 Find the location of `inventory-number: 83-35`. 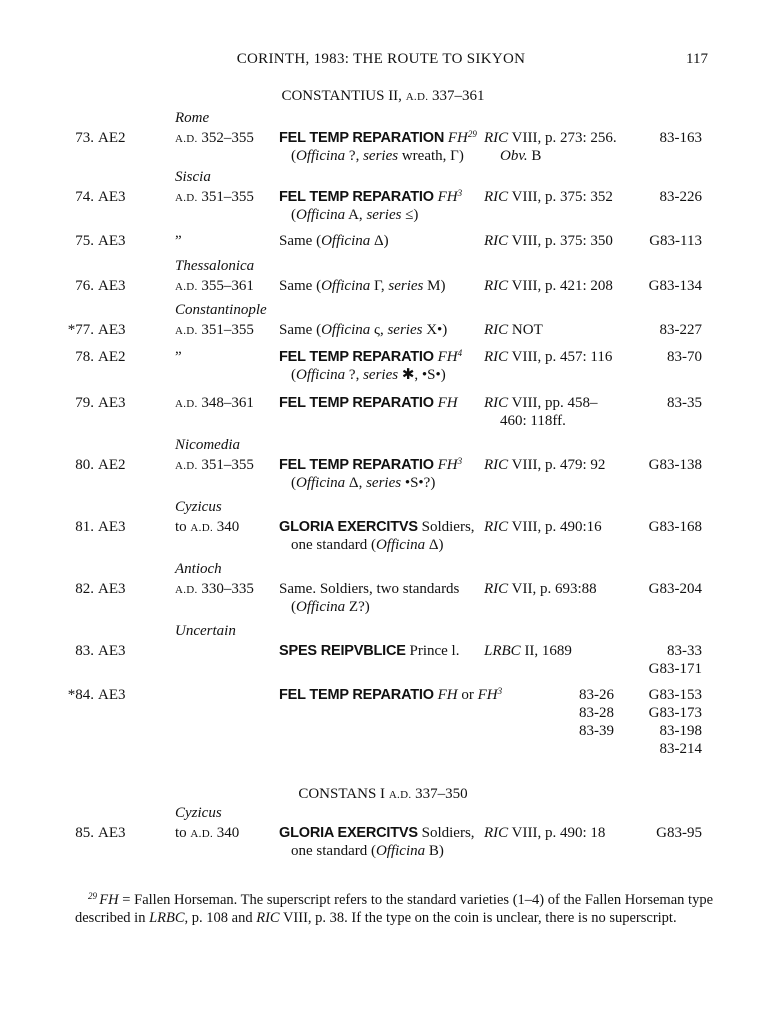

inventory-number: 83-35 is located at coordinates (684, 403).